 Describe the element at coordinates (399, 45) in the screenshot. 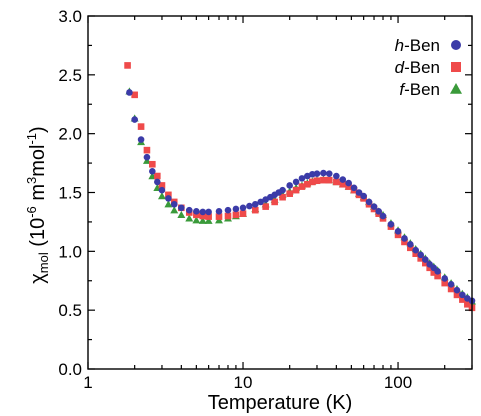

I see `legend-label-h-ben-italic: h` at that location.